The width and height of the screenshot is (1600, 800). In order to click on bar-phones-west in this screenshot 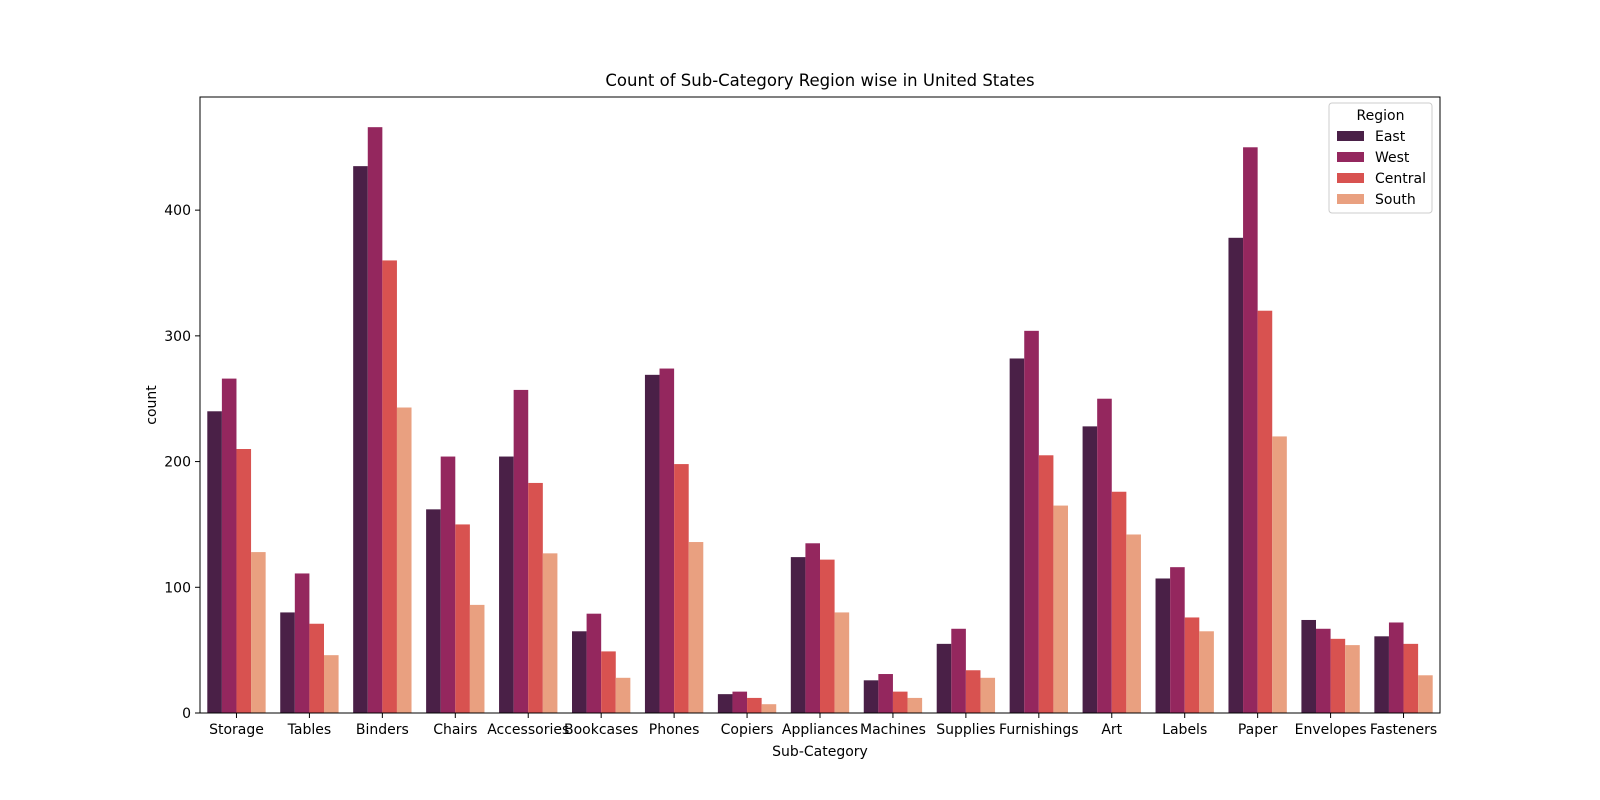, I will do `click(667, 540)`.